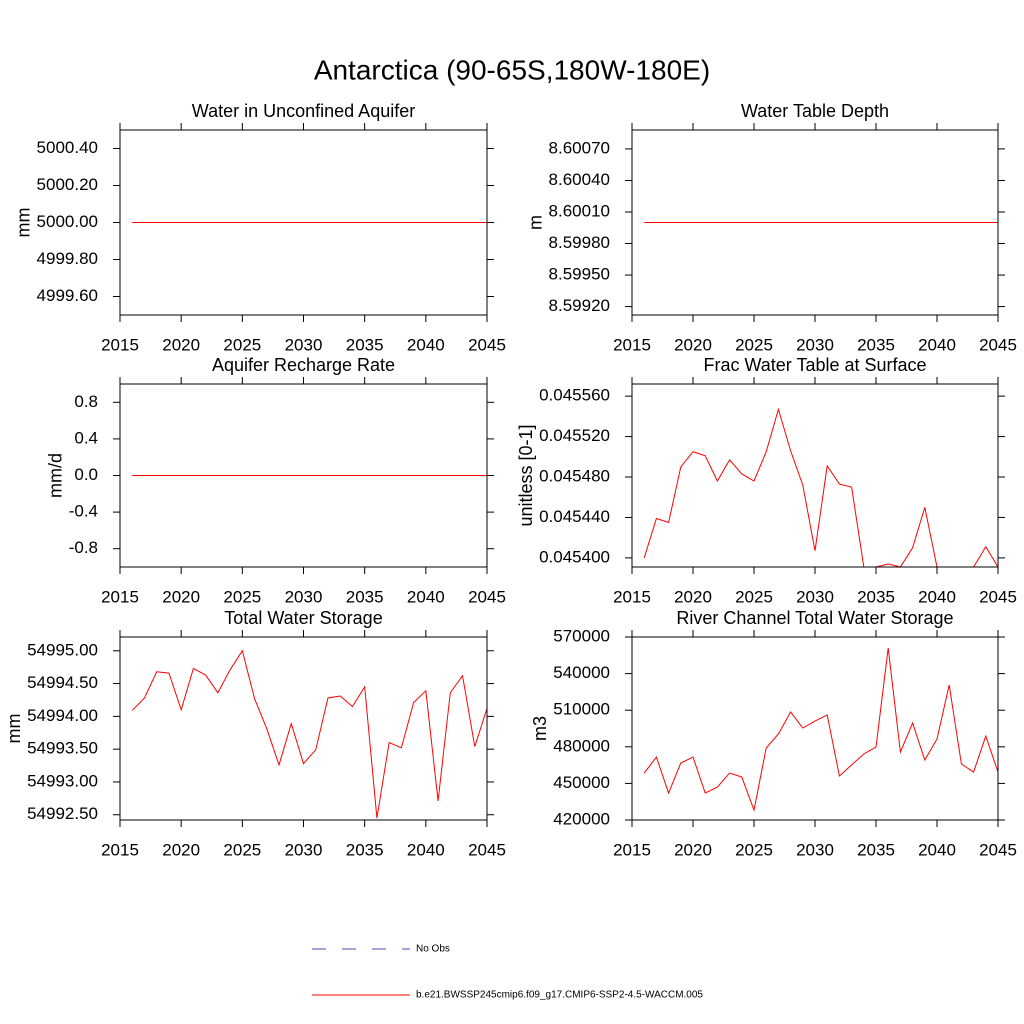  Describe the element at coordinates (512, 69) in the screenshot. I see `figure-title: Antarctica (90-65S,180W-180E)` at that location.